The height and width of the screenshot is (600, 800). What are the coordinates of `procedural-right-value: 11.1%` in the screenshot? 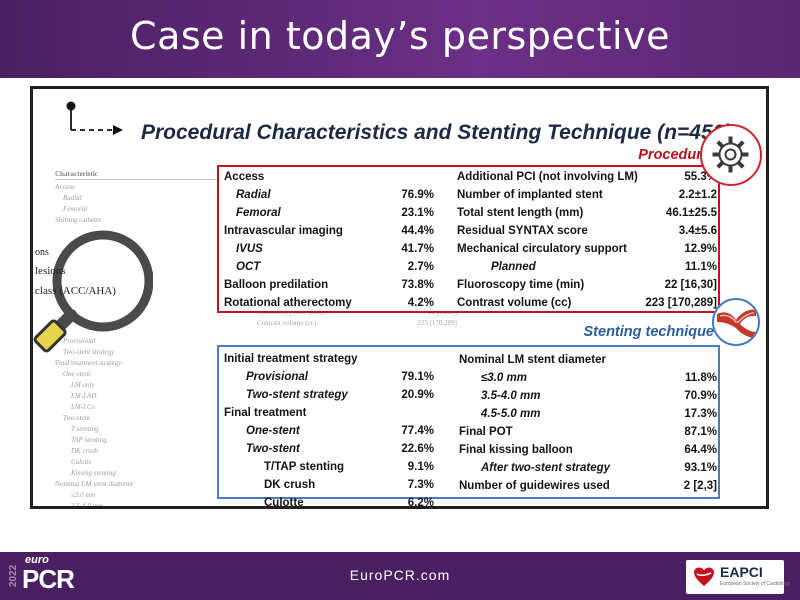 It's located at (701, 267).